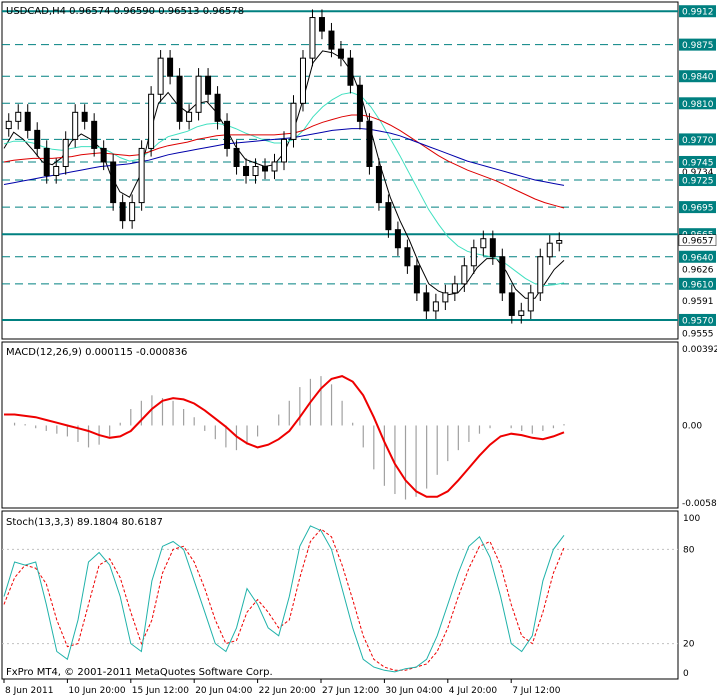 The image size is (717, 697). What do you see at coordinates (160, 691) in the screenshot?
I see `time-axis-label: 15 Jun 12:00` at bounding box center [160, 691].